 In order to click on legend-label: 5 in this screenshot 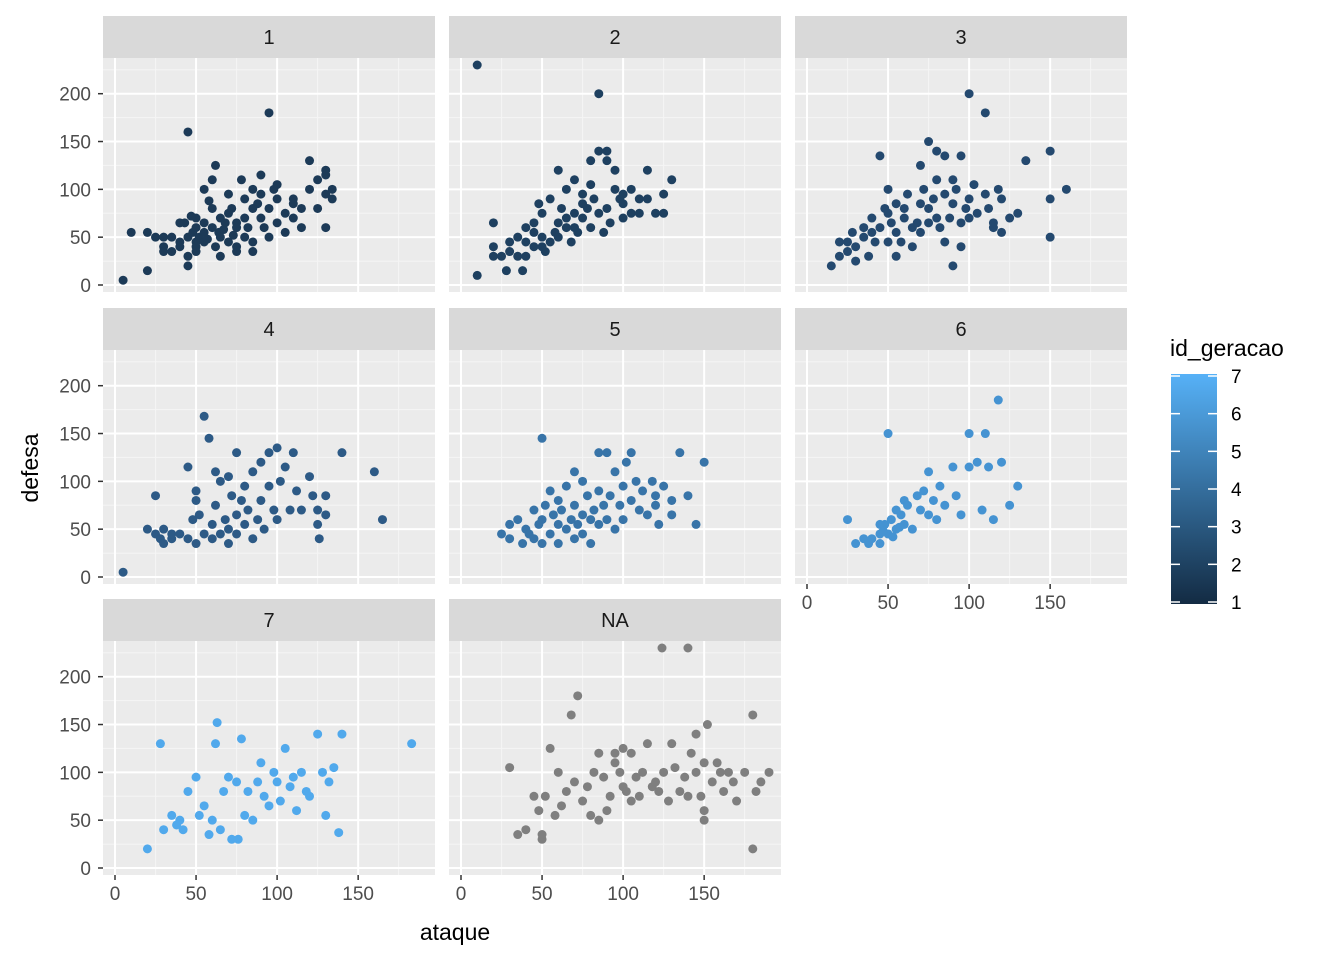, I will do `click(1236, 452)`.